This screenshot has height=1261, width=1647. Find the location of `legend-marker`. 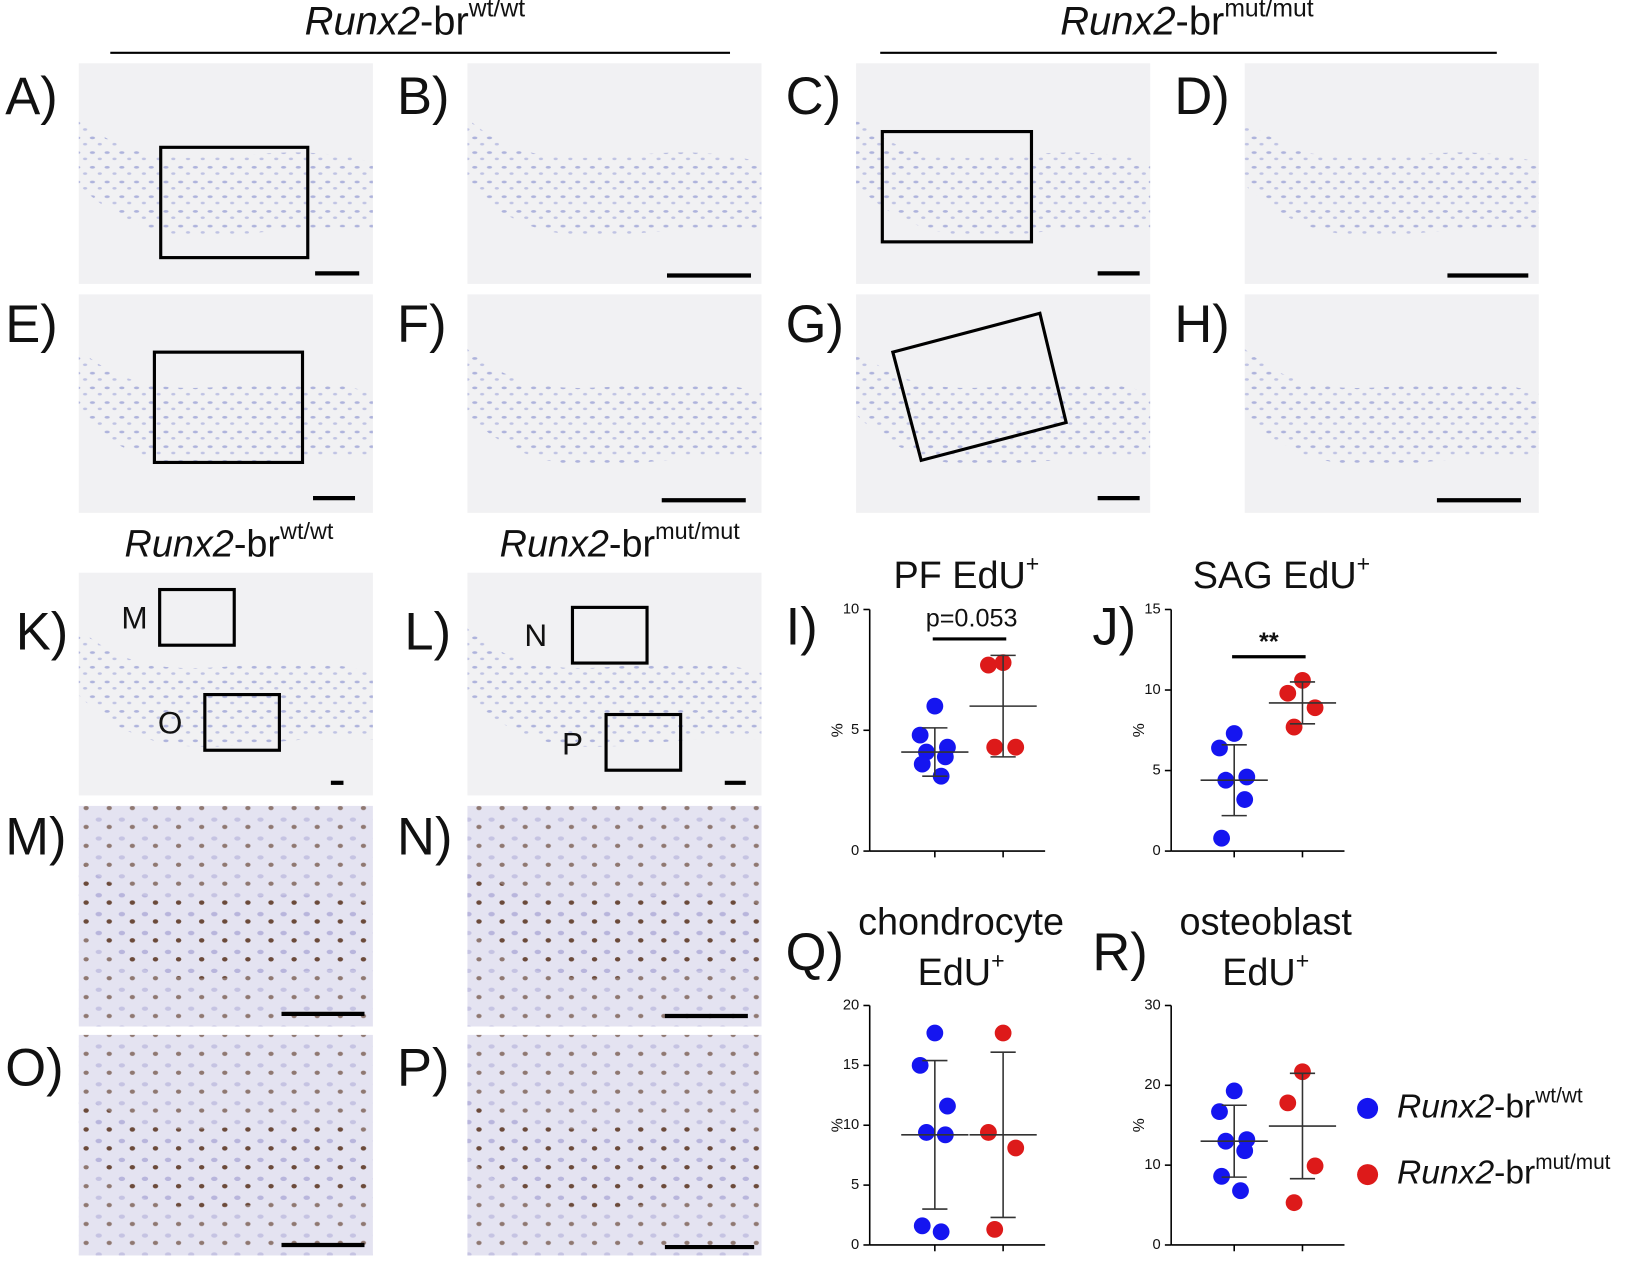

legend-marker is located at coordinates (1368, 1108).